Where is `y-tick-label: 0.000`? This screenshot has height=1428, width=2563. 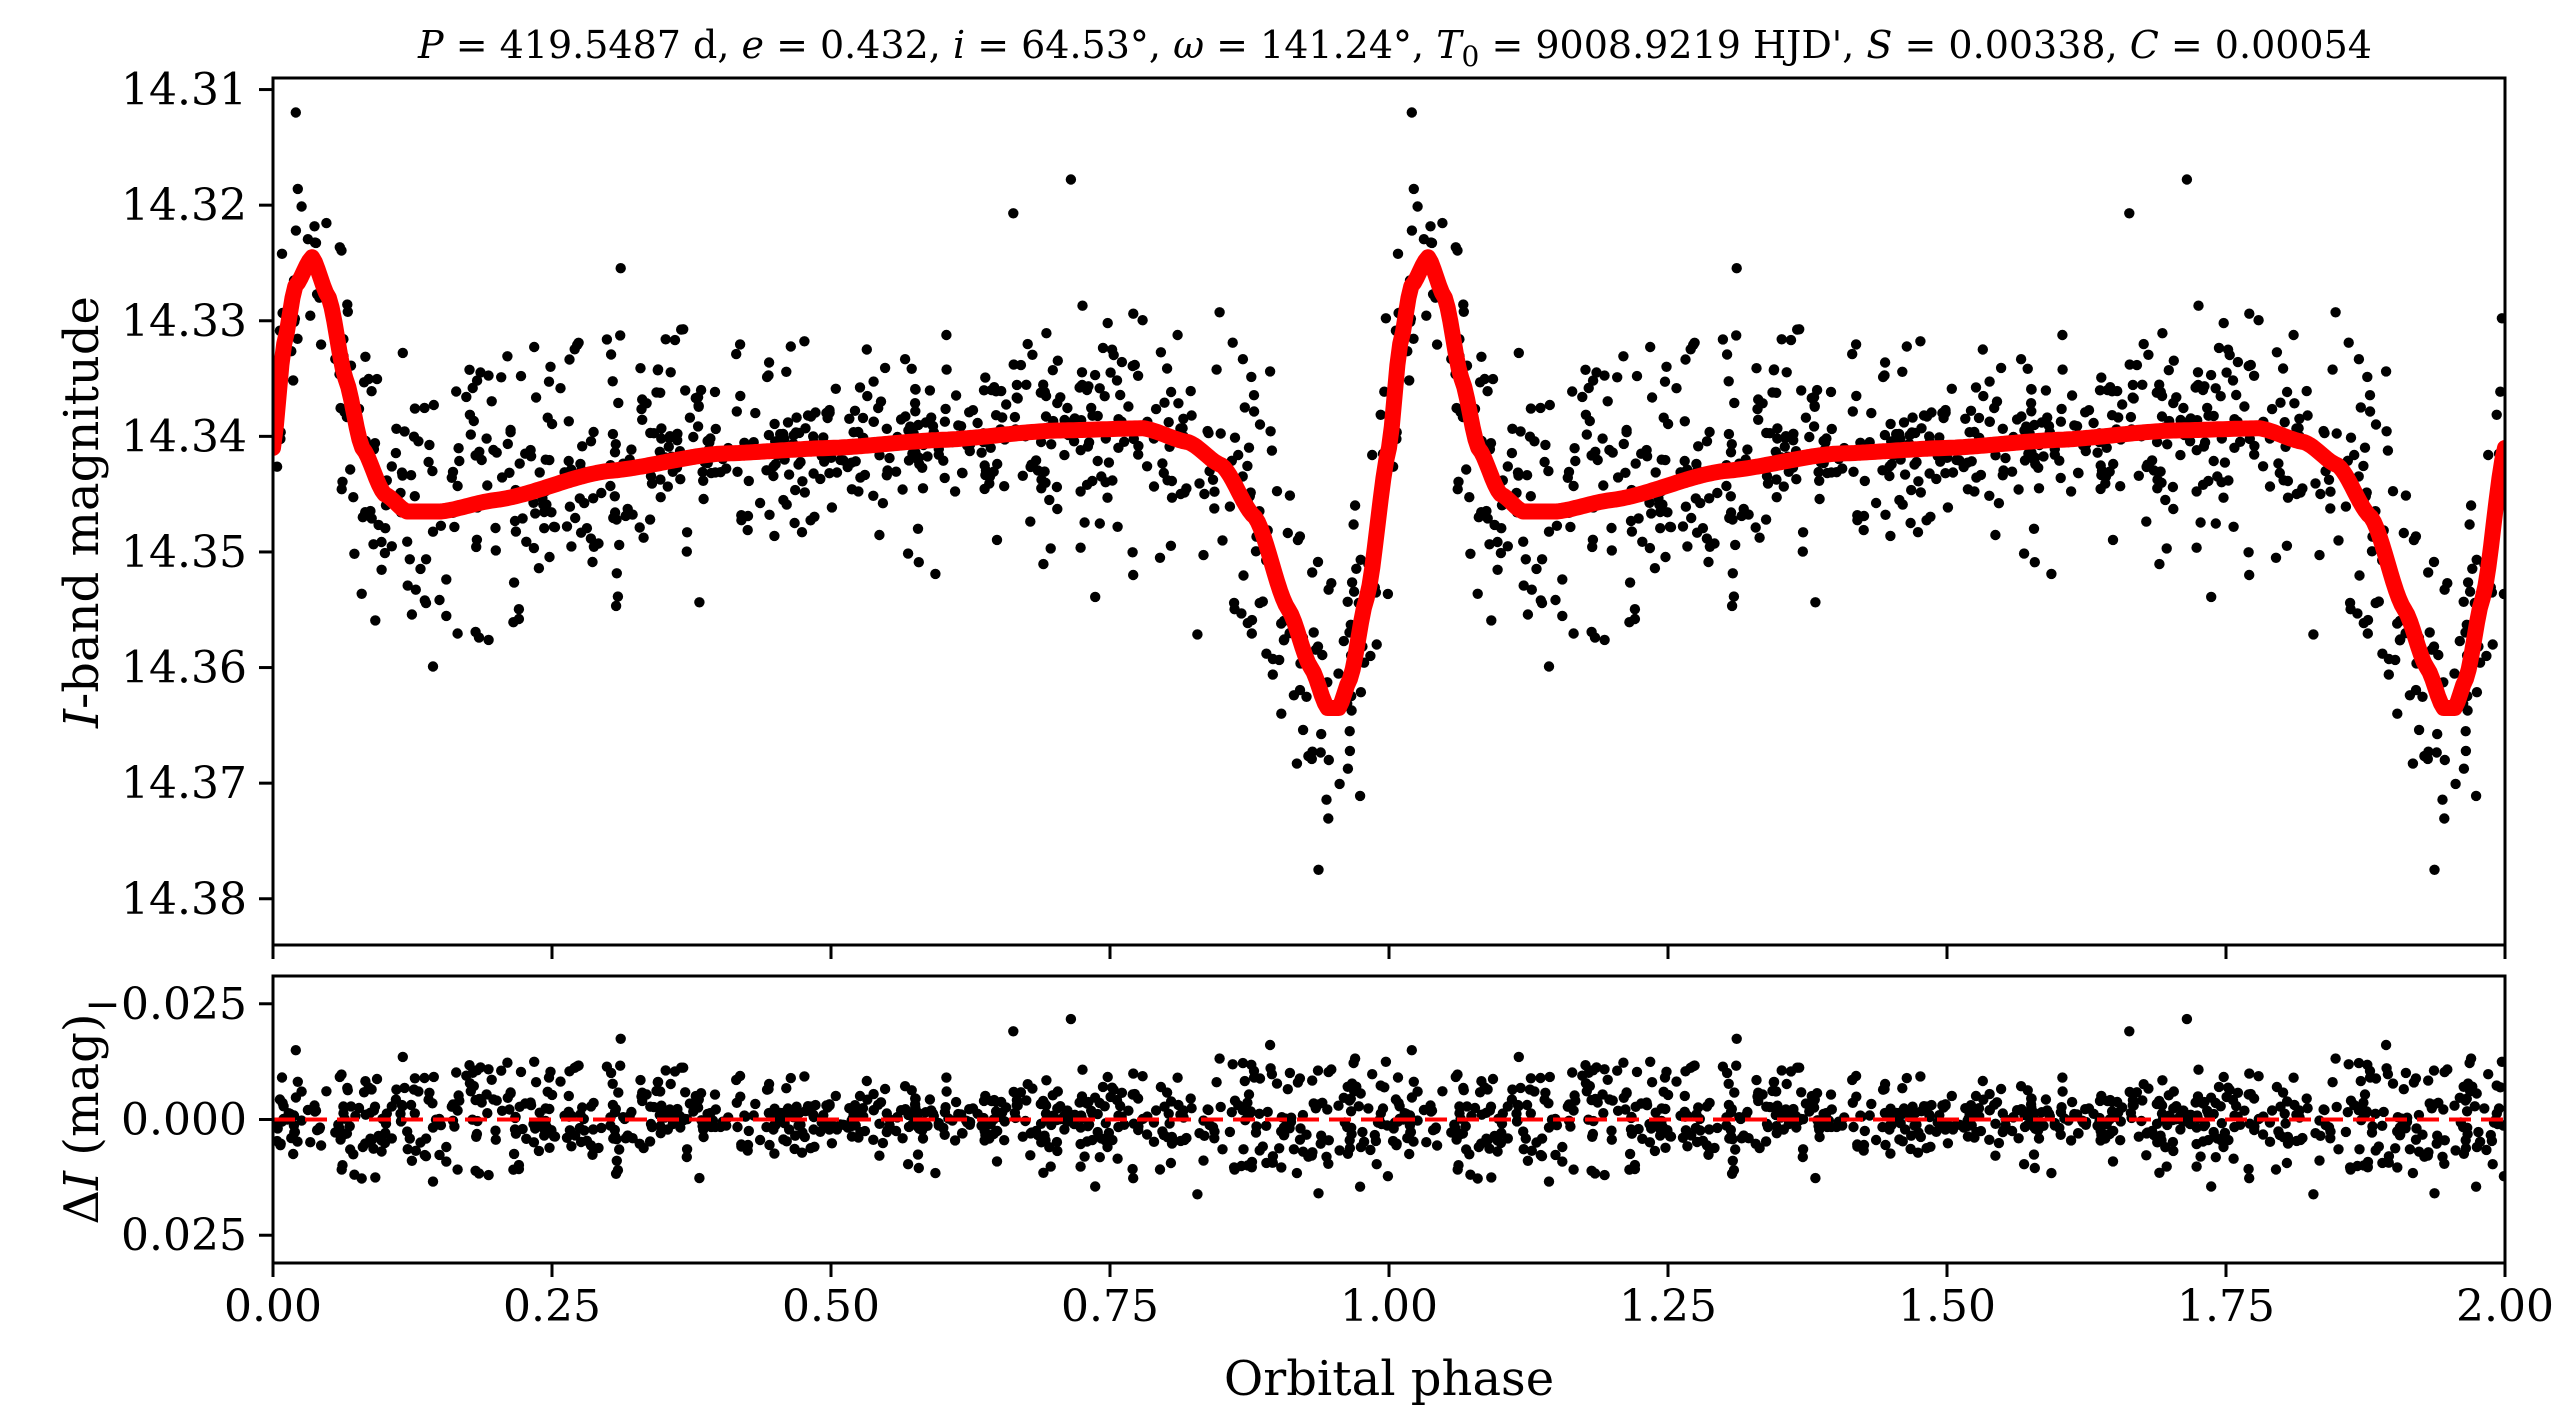
y-tick-label: 0.000 is located at coordinates (184, 1120).